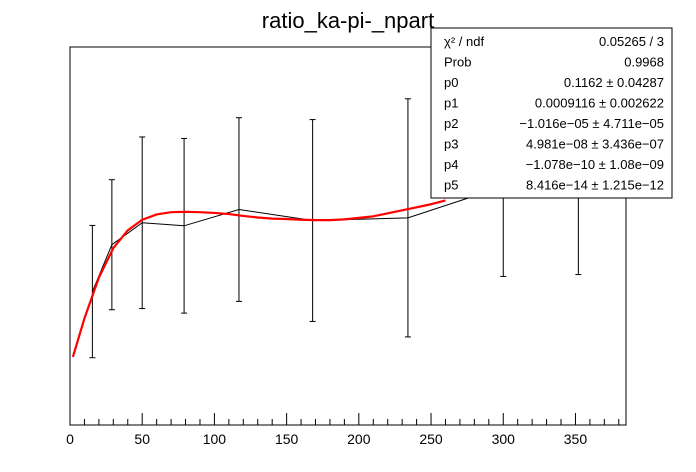 The height and width of the screenshot is (472, 696). What do you see at coordinates (451, 82) in the screenshot?
I see `stats-row-label: p0` at bounding box center [451, 82].